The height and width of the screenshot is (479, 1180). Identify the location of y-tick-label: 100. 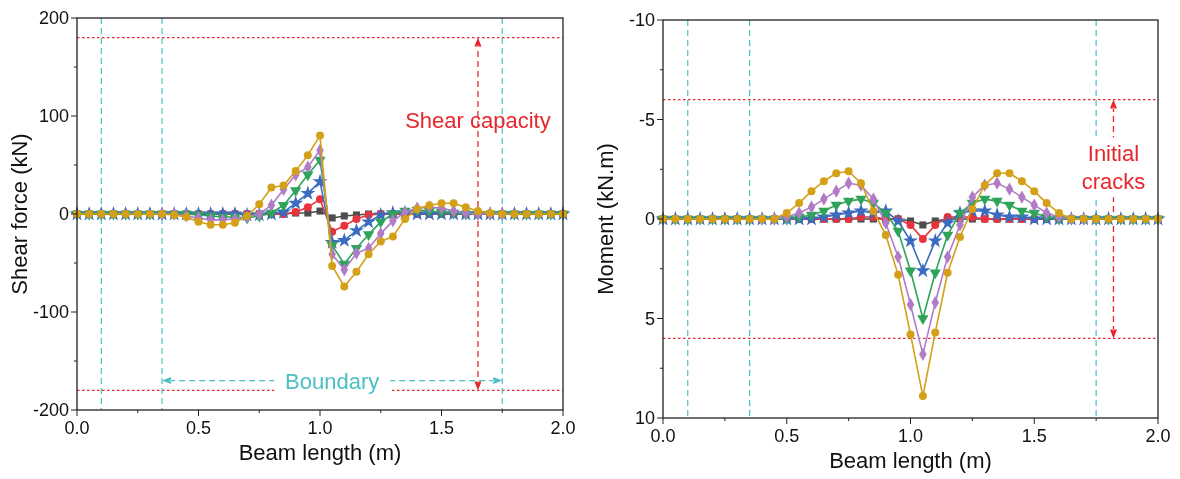
(53, 116).